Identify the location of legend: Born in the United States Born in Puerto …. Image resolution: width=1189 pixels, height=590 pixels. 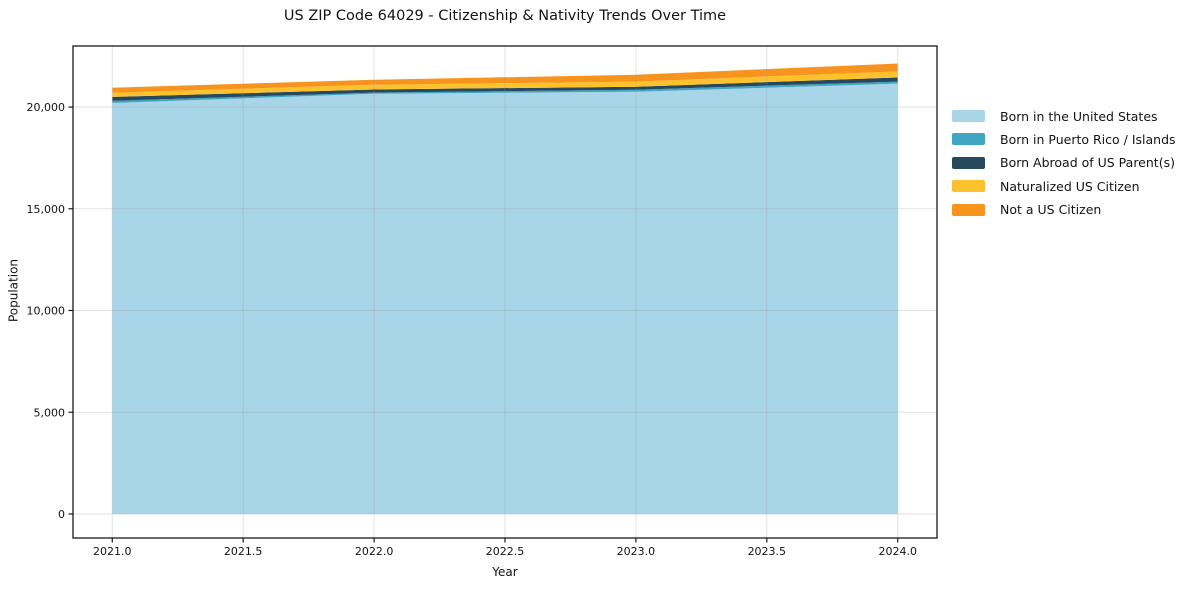
(1064, 167).